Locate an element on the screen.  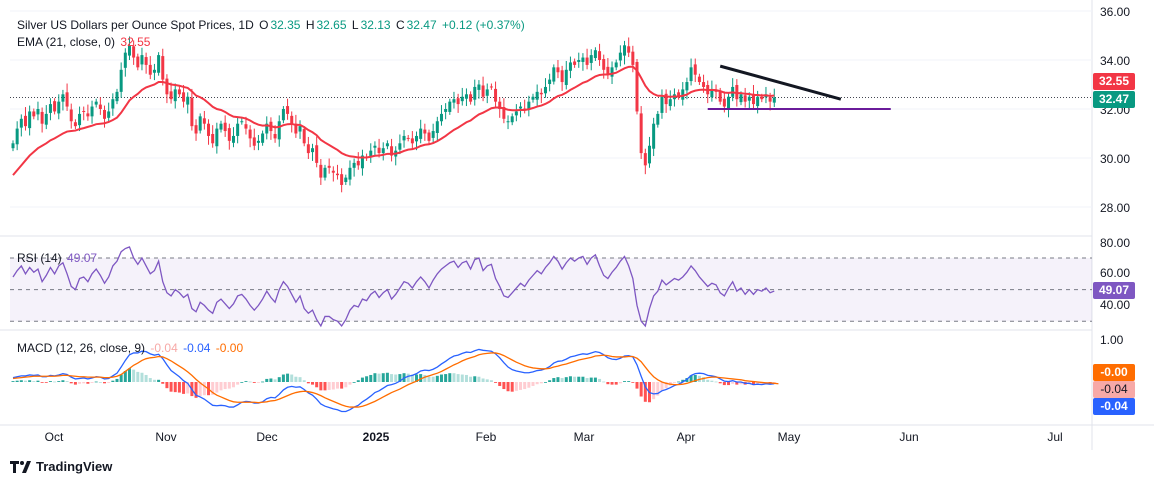
time-tick-feb: Feb is located at coordinates (486, 437).